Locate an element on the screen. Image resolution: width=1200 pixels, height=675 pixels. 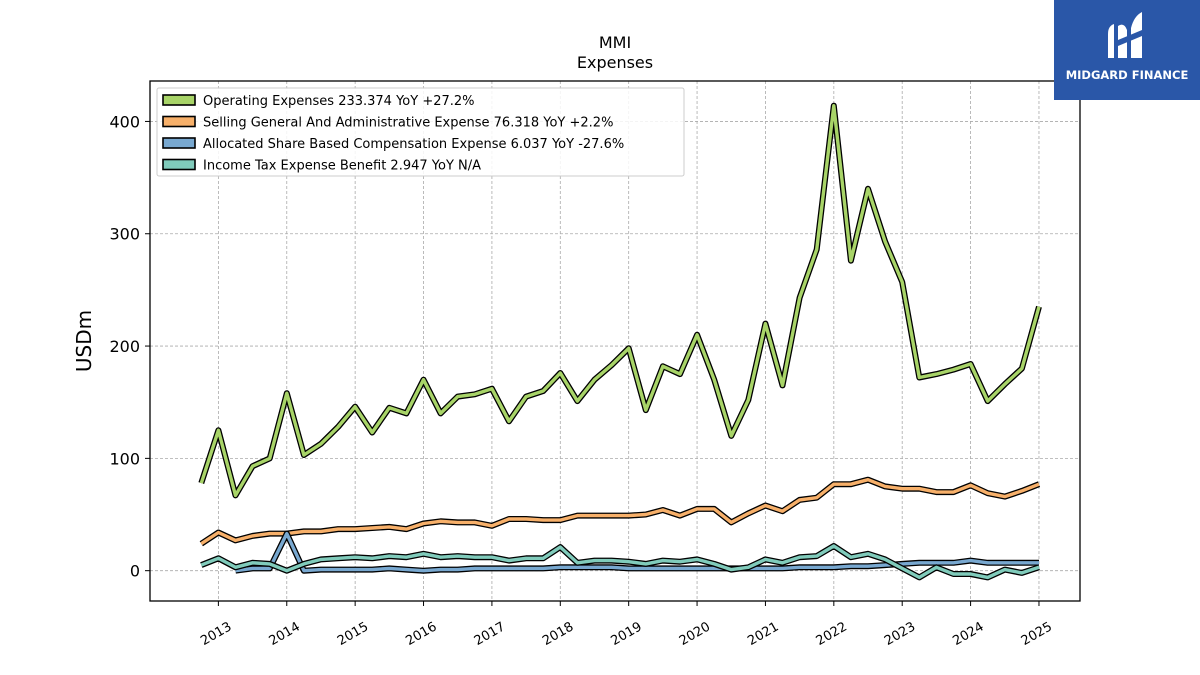
stylized-m-icon is located at coordinates (1125, 35).